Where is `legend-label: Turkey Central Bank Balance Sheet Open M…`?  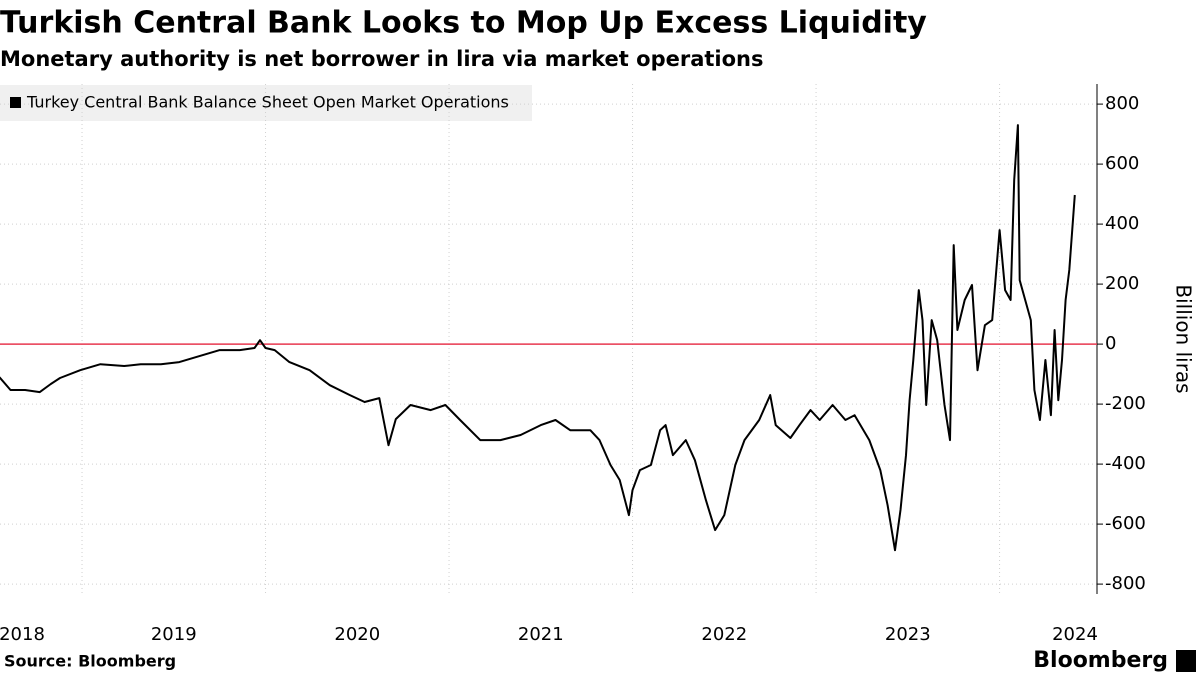
legend-label: Turkey Central Bank Balance Sheet Open M… is located at coordinates (267, 102).